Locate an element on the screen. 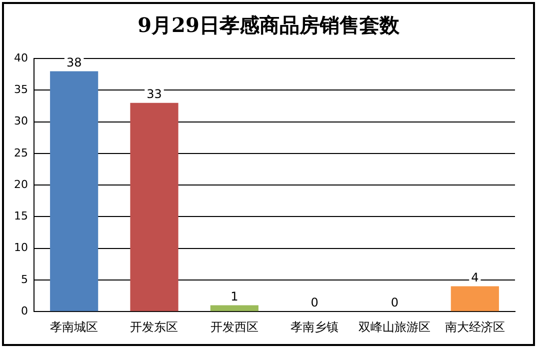  y-tick-label: 15 is located at coordinates (21, 216).